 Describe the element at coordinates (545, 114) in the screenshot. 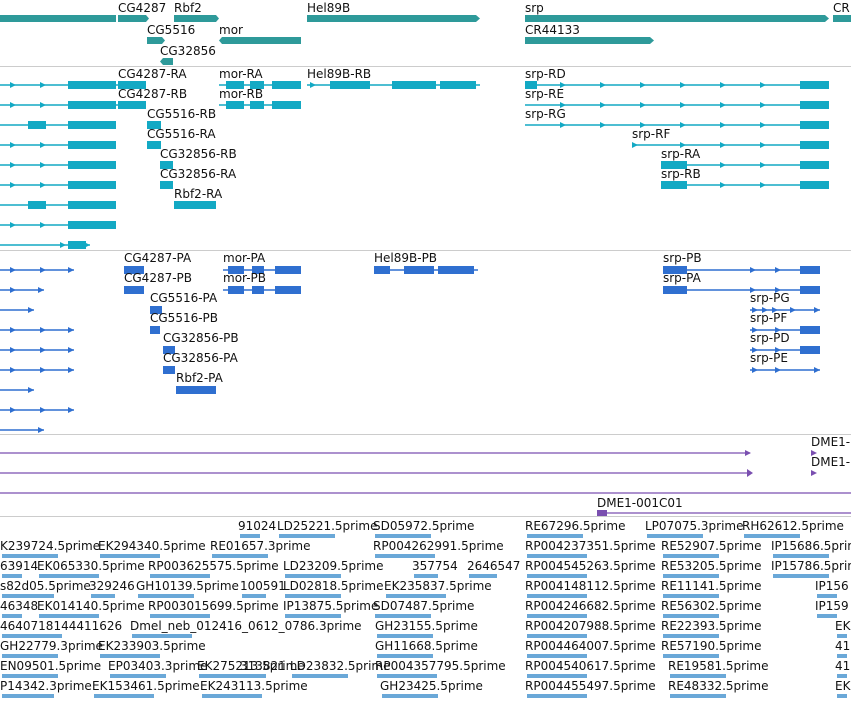

I see `transcript-label: srp-RG` at that location.